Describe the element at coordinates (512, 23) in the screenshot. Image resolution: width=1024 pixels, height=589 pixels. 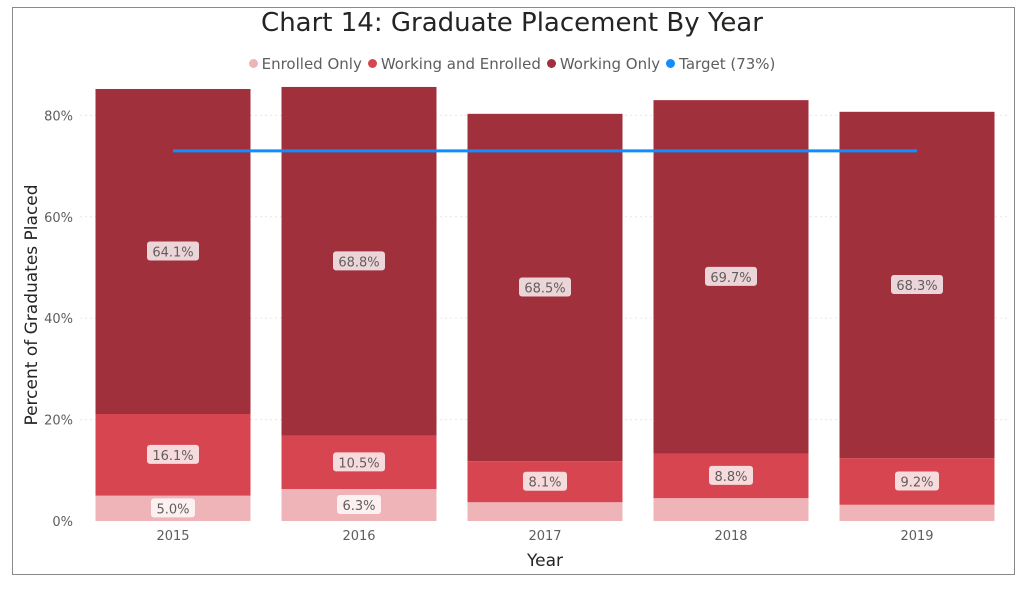
I see `chart-title: Chart 14: Graduate Placement By Year` at that location.